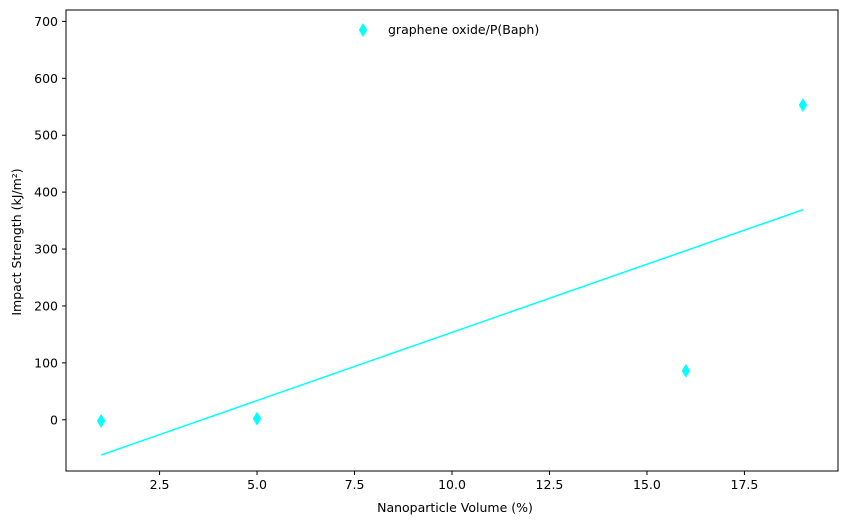 The height and width of the screenshot is (529, 850). What do you see at coordinates (50, 220) in the screenshot?
I see `y-axis-ticks: 0 100 200 300 400 500 600 700` at bounding box center [50, 220].